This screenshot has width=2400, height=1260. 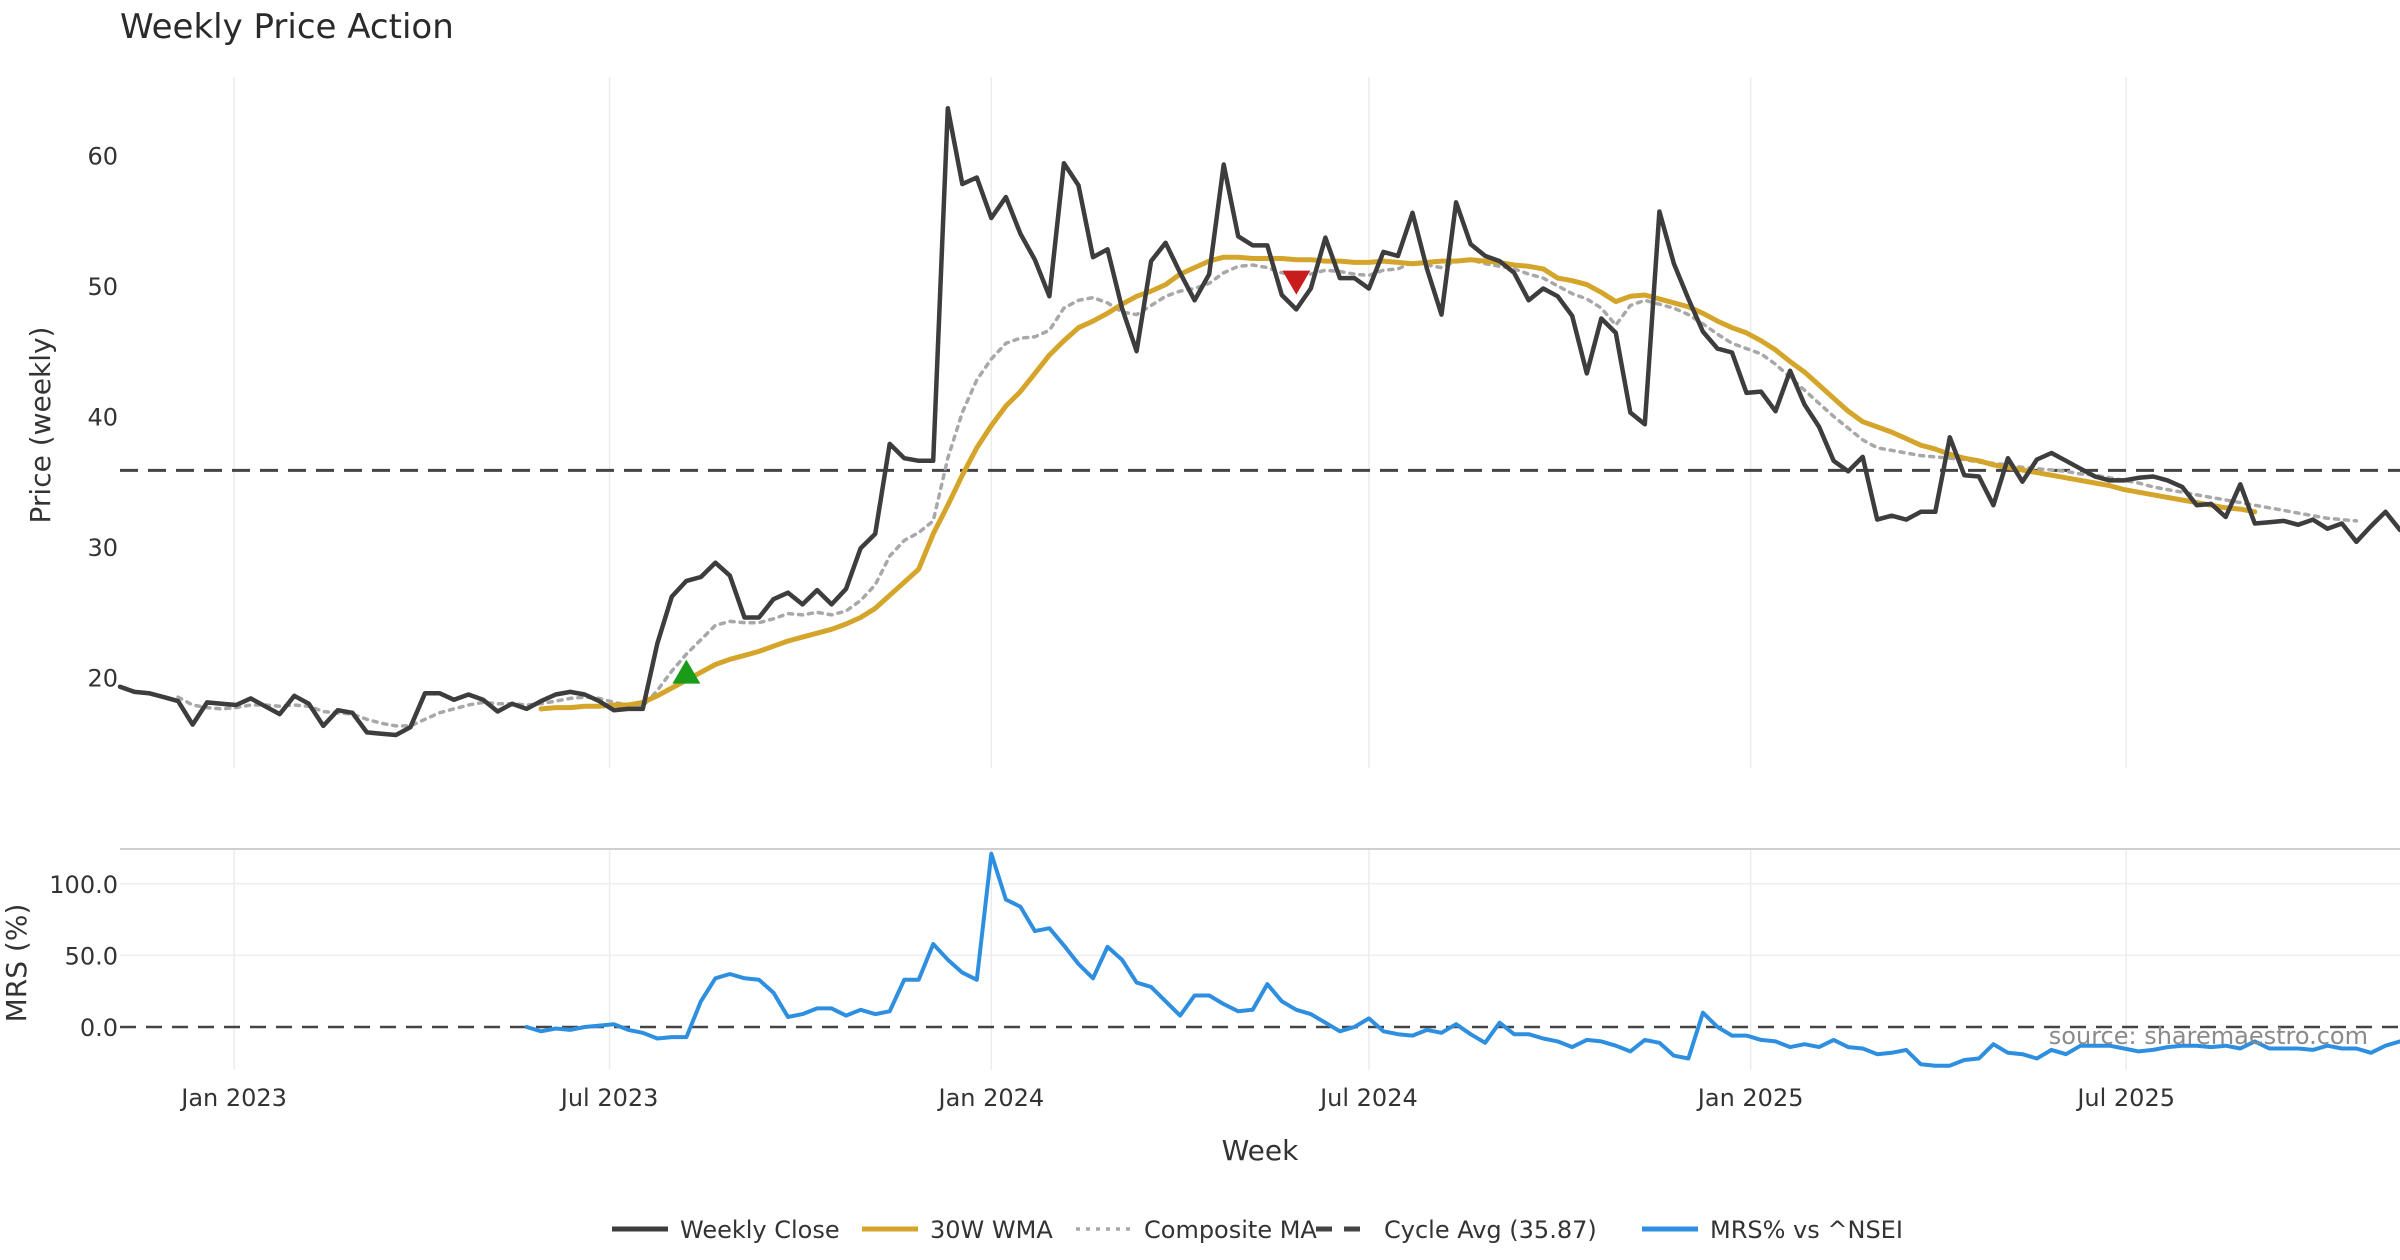 I want to click on signal-markers, so click(x=991, y=477).